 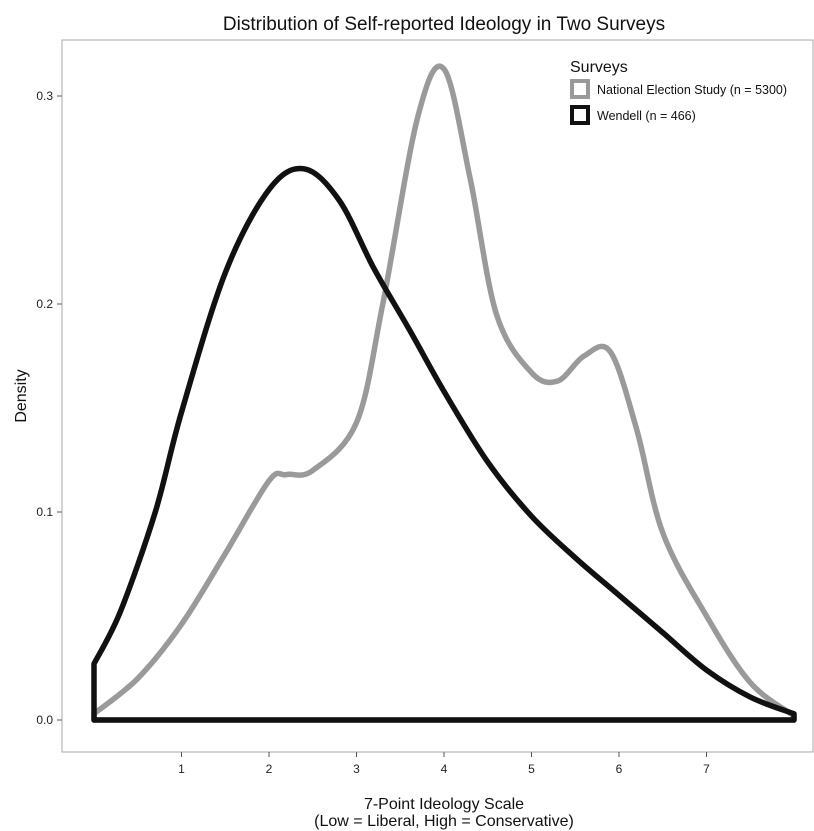 What do you see at coordinates (599, 67) in the screenshot?
I see `legend-title: Surveys` at bounding box center [599, 67].